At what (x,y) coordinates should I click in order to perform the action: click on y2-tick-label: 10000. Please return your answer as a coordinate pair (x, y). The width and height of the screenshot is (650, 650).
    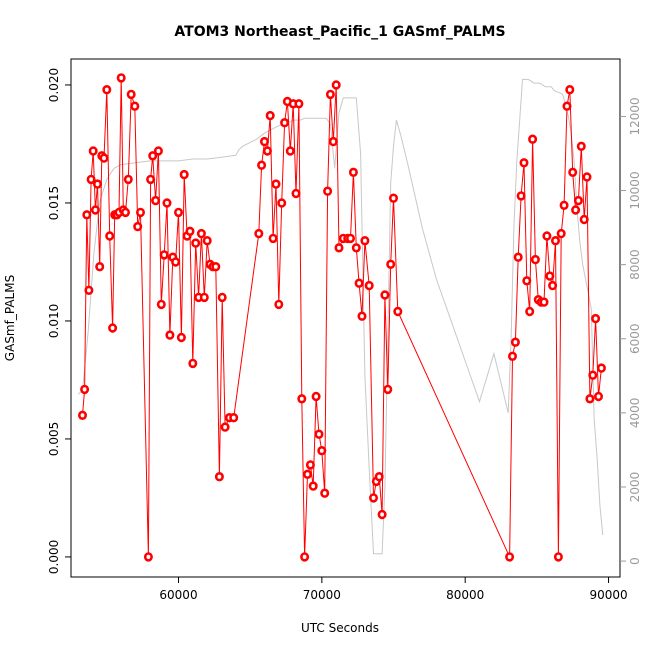
    Looking at the image, I should click on (635, 190).